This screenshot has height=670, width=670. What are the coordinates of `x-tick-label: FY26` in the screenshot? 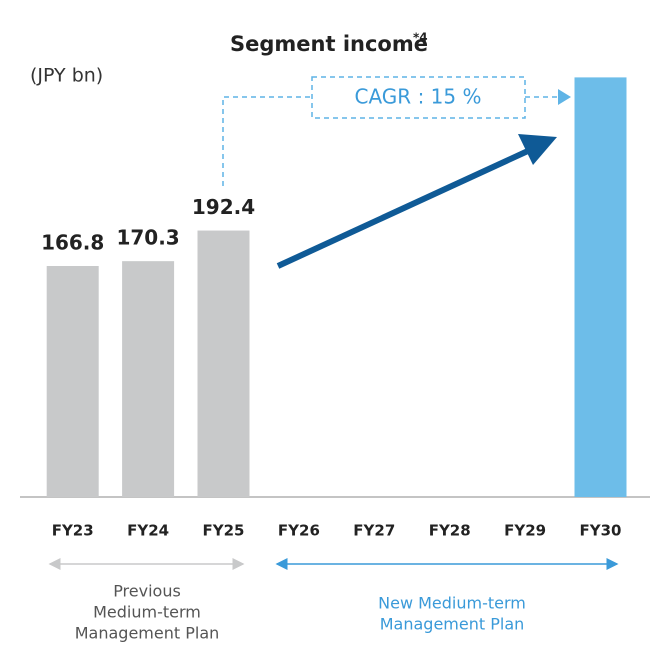 It's located at (299, 531).